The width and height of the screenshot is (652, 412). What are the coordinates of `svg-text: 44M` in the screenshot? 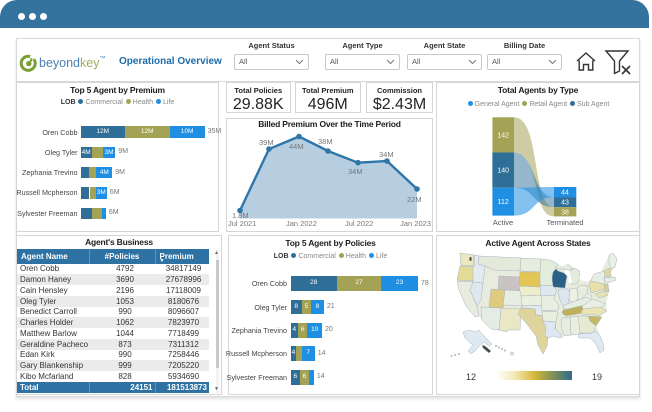 It's located at (296, 146).